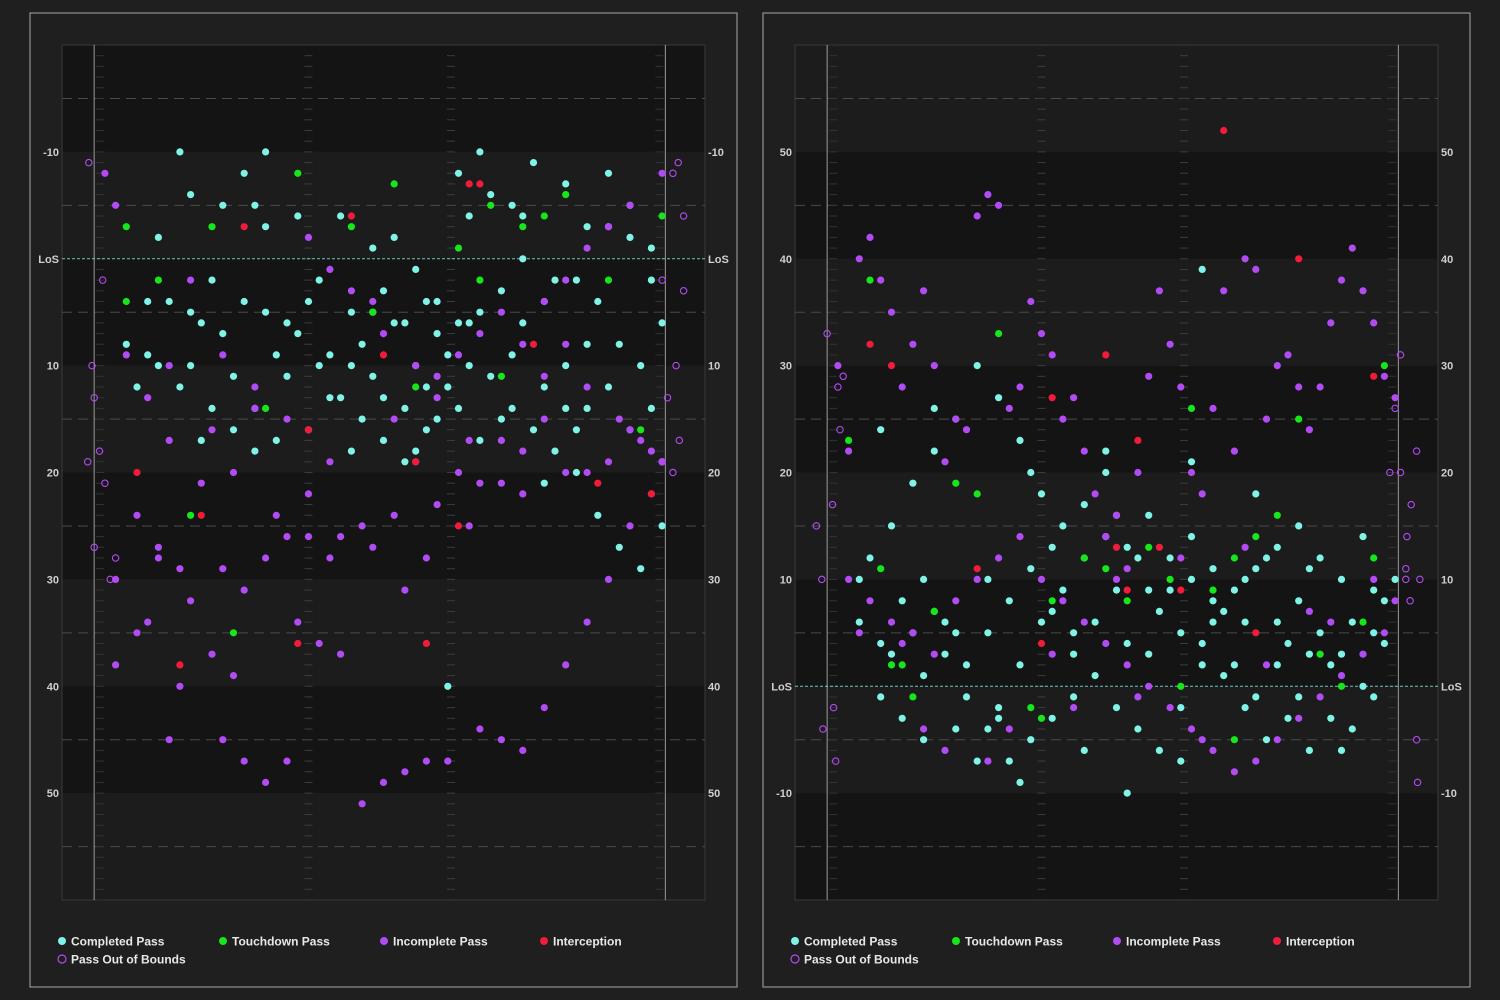 The image size is (1500, 1000). Describe the element at coordinates (1447, 153) in the screenshot. I see `tick-label-right: 50` at that location.